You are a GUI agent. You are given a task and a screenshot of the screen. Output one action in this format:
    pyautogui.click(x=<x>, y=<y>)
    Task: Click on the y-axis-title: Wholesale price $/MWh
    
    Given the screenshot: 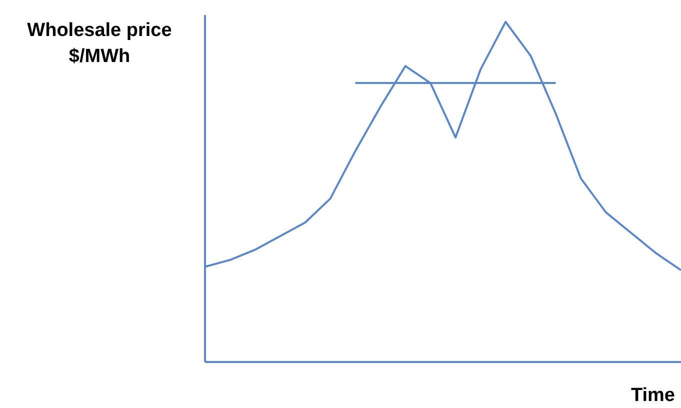 What is the action you would take?
    pyautogui.click(x=99, y=44)
    